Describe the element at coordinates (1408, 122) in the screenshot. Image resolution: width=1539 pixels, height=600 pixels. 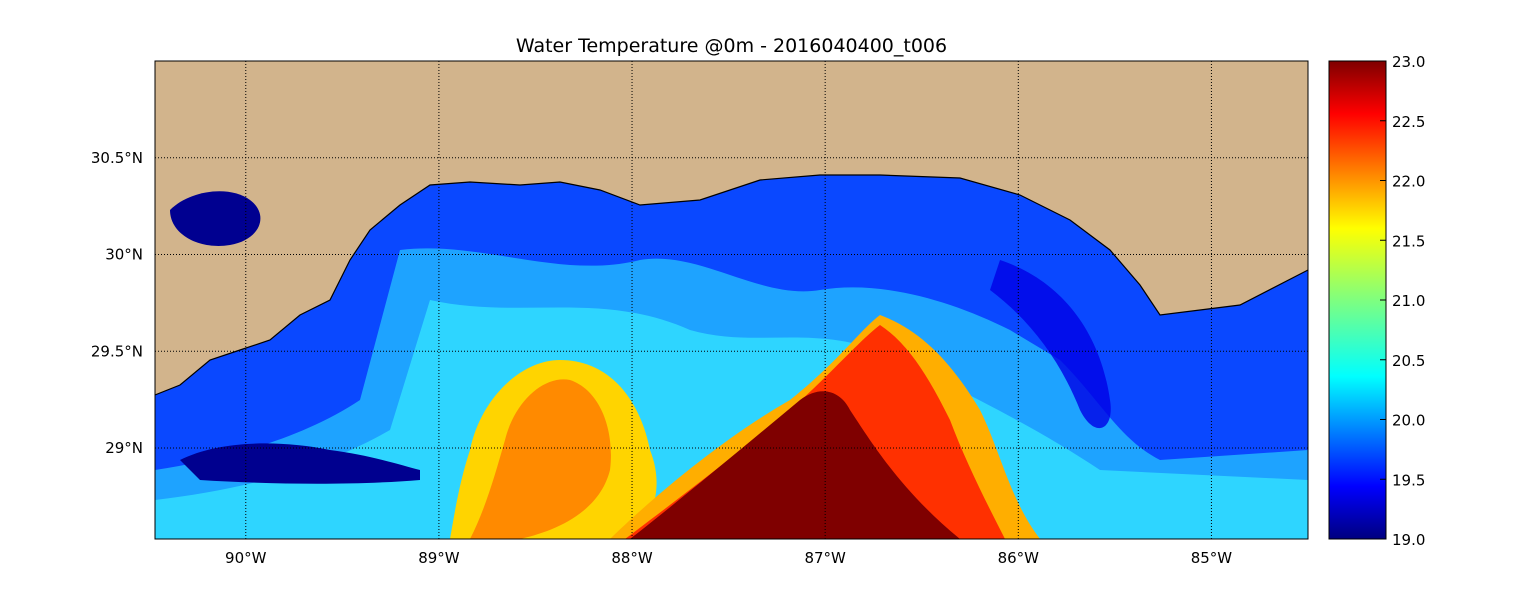
I see `colorbar-tick-label: 22.5` at that location.